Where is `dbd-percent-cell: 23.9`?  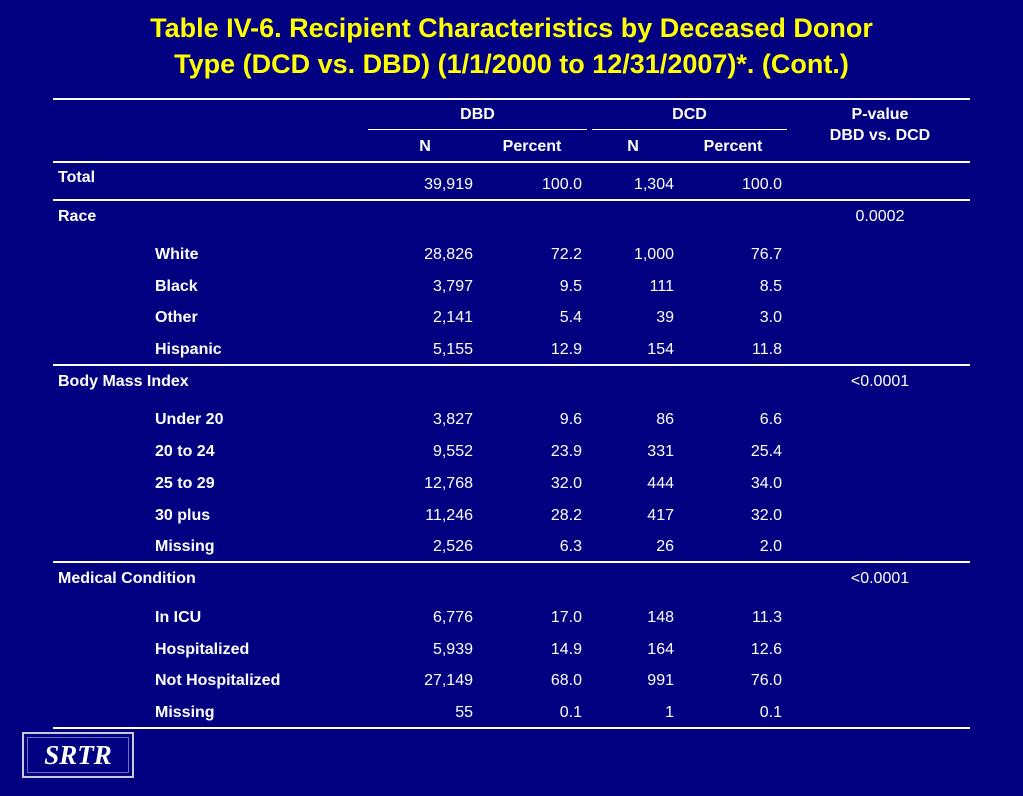
dbd-percent-cell: 23.9 is located at coordinates (566, 451).